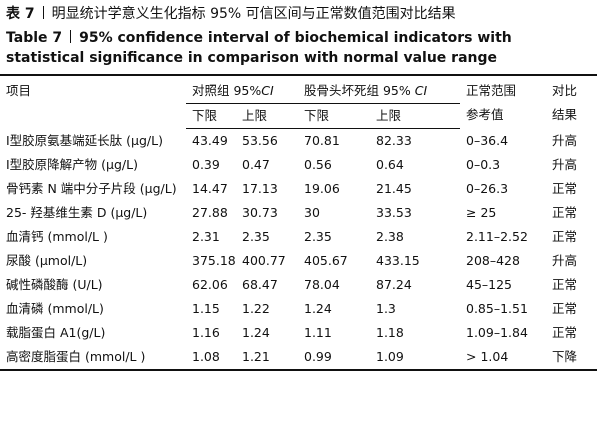 The width and height of the screenshot is (597, 447). I want to click on value-cell: 1.08, so click(211, 358).